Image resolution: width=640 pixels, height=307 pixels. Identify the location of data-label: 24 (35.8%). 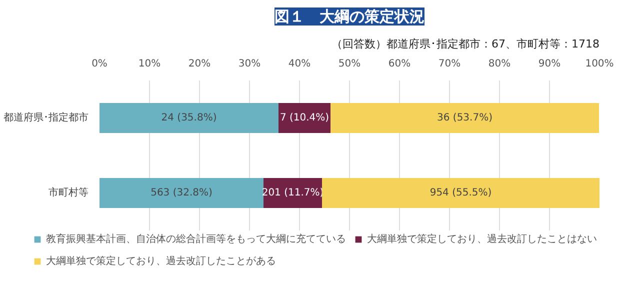
(189, 118).